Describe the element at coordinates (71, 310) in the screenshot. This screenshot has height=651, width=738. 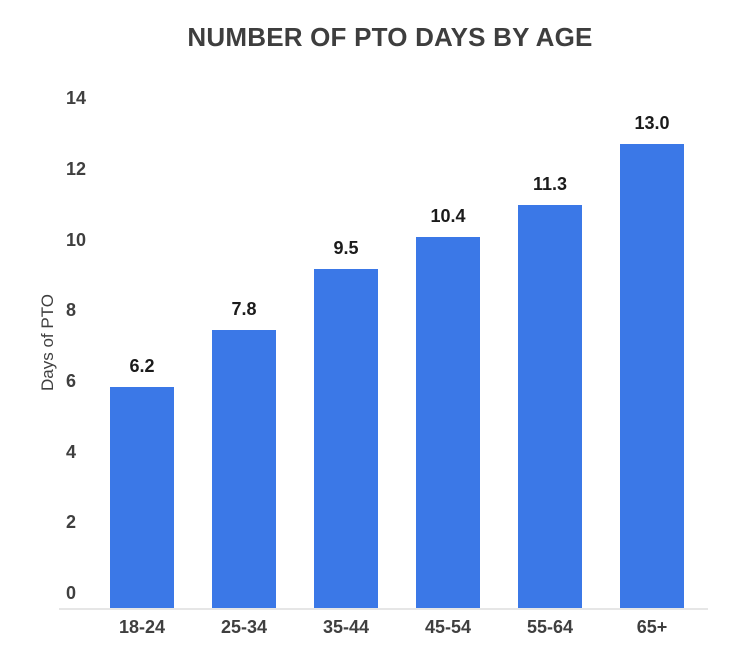
I see `y-axis-tick-label: 8` at that location.